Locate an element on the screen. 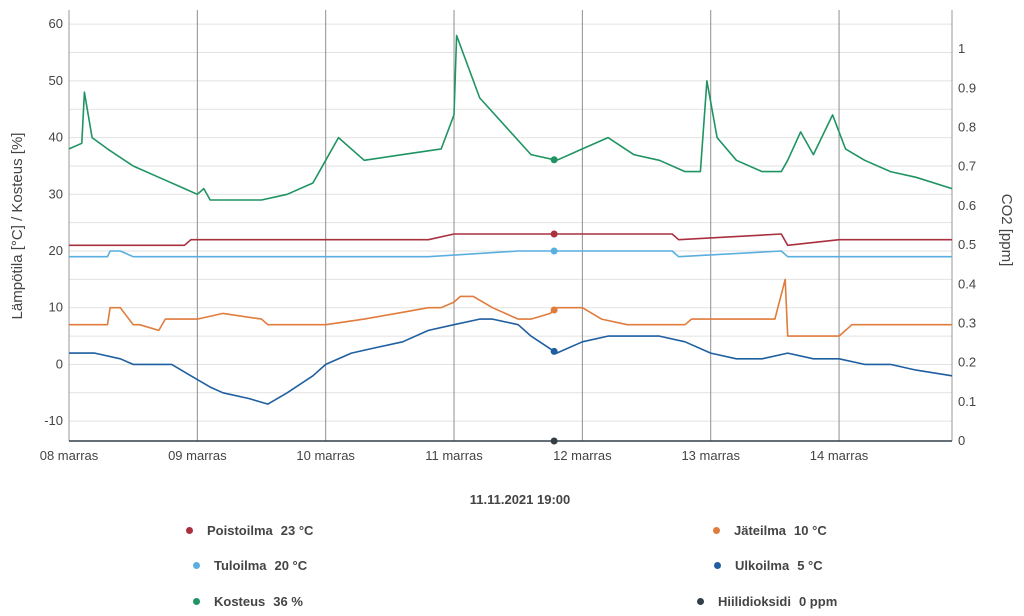 Image resolution: width=1024 pixels, height=616 pixels. x-tick-label: 12 marras is located at coordinates (582, 455).